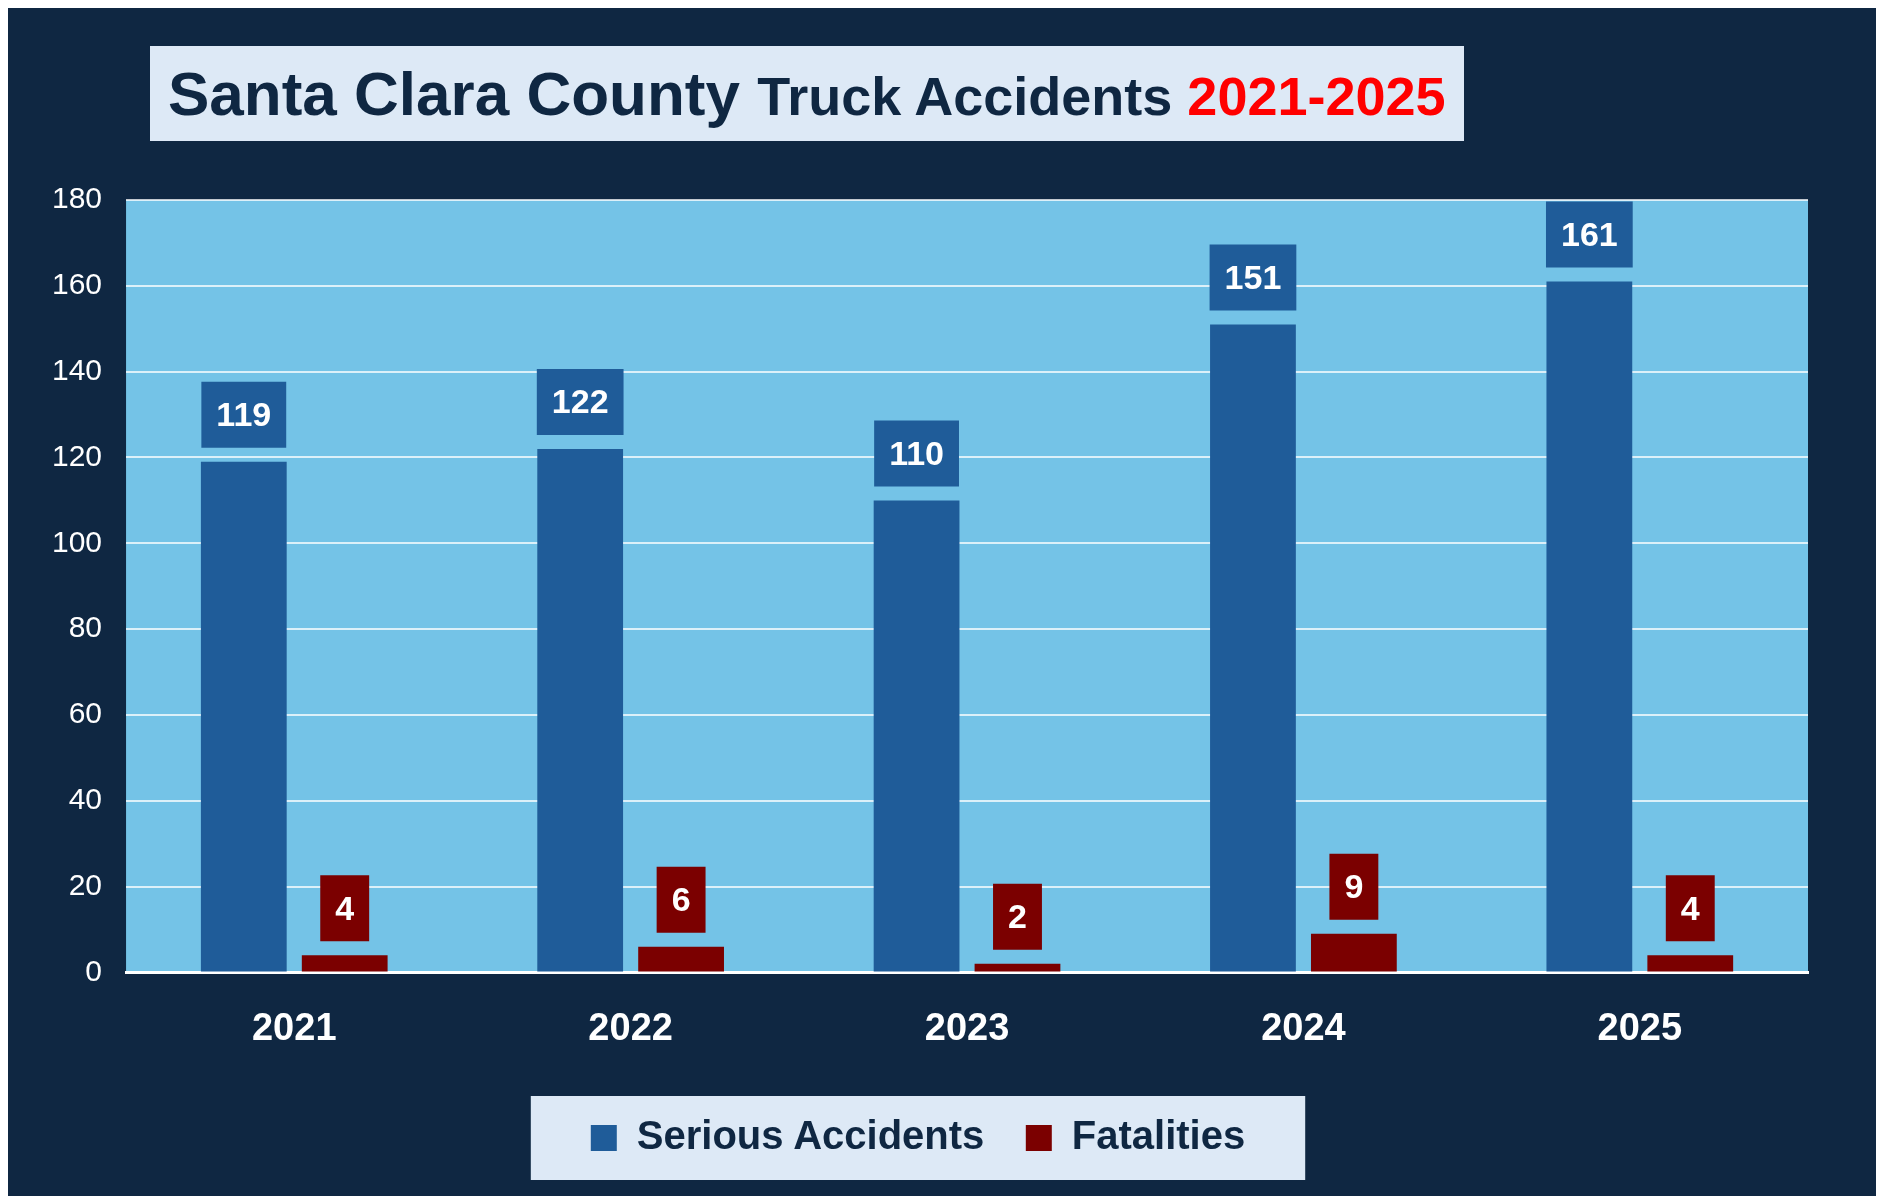 The height and width of the screenshot is (1204, 1884). What do you see at coordinates (807, 93) in the screenshot?
I see `chart-title: Santa Clara County Truck Accidents 2021-2025` at bounding box center [807, 93].